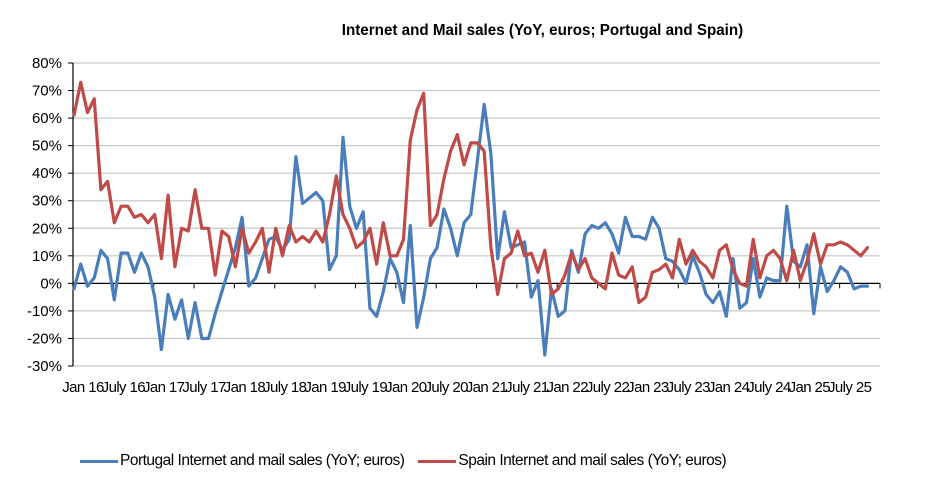 This screenshot has width=927, height=496. What do you see at coordinates (47, 228) in the screenshot?
I see `y-tick-label: 20%` at bounding box center [47, 228].